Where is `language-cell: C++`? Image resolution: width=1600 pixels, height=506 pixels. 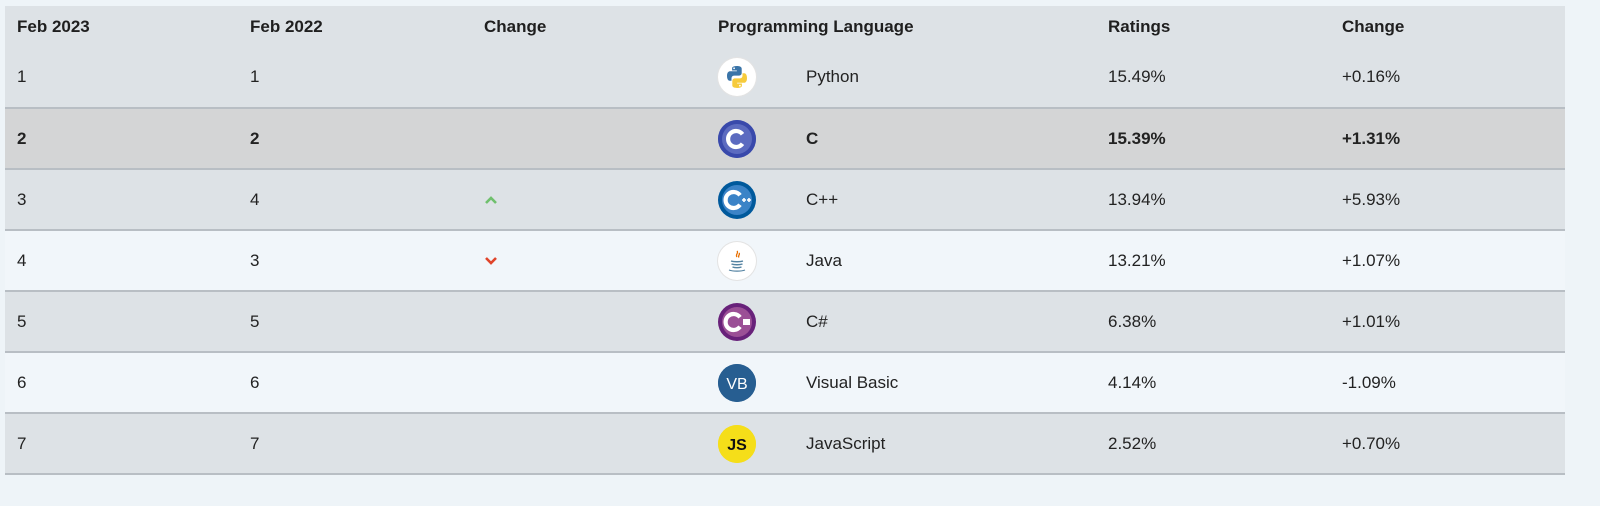 language-cell: C++ is located at coordinates (901, 199).